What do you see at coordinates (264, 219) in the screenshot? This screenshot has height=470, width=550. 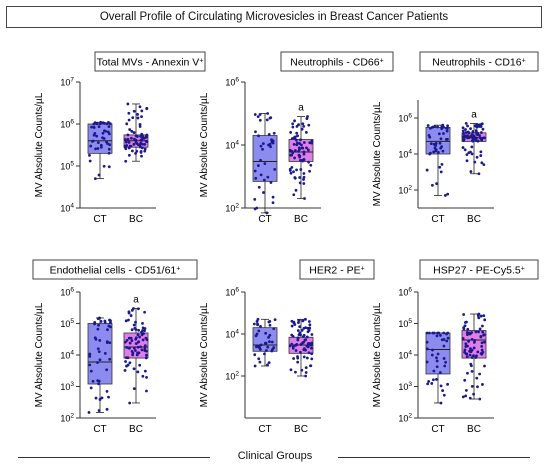 I see `x-tick-label-ct: CT` at bounding box center [264, 219].